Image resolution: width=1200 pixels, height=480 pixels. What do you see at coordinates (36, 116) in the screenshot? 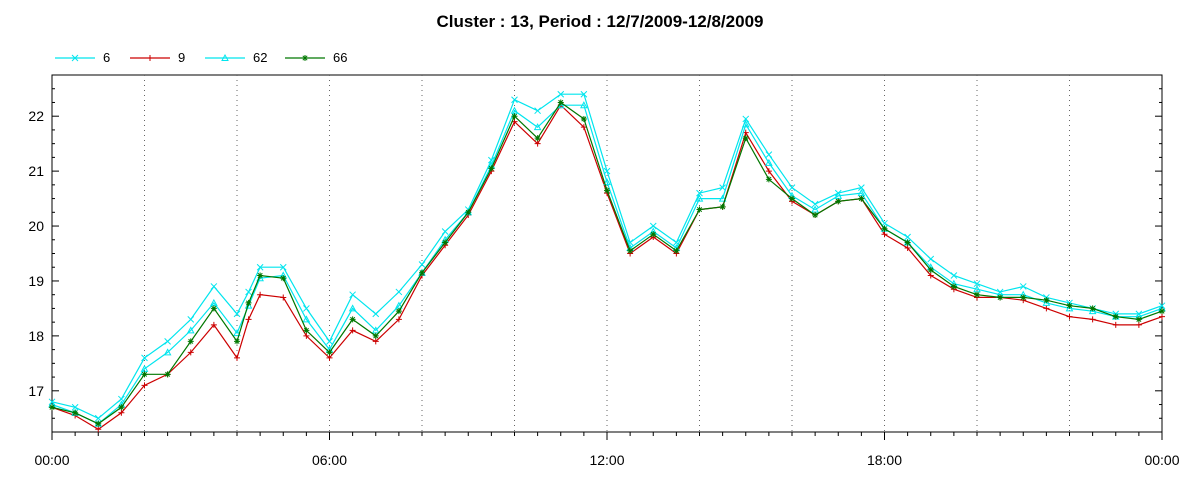
I see `y-tick-label: 22` at bounding box center [36, 116].